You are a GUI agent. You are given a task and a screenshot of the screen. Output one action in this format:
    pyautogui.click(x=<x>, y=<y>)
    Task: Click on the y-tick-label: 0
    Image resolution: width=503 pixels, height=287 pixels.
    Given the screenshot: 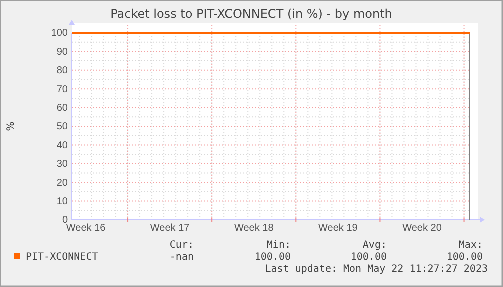 What is the action you would take?
    pyautogui.click(x=65, y=220)
    